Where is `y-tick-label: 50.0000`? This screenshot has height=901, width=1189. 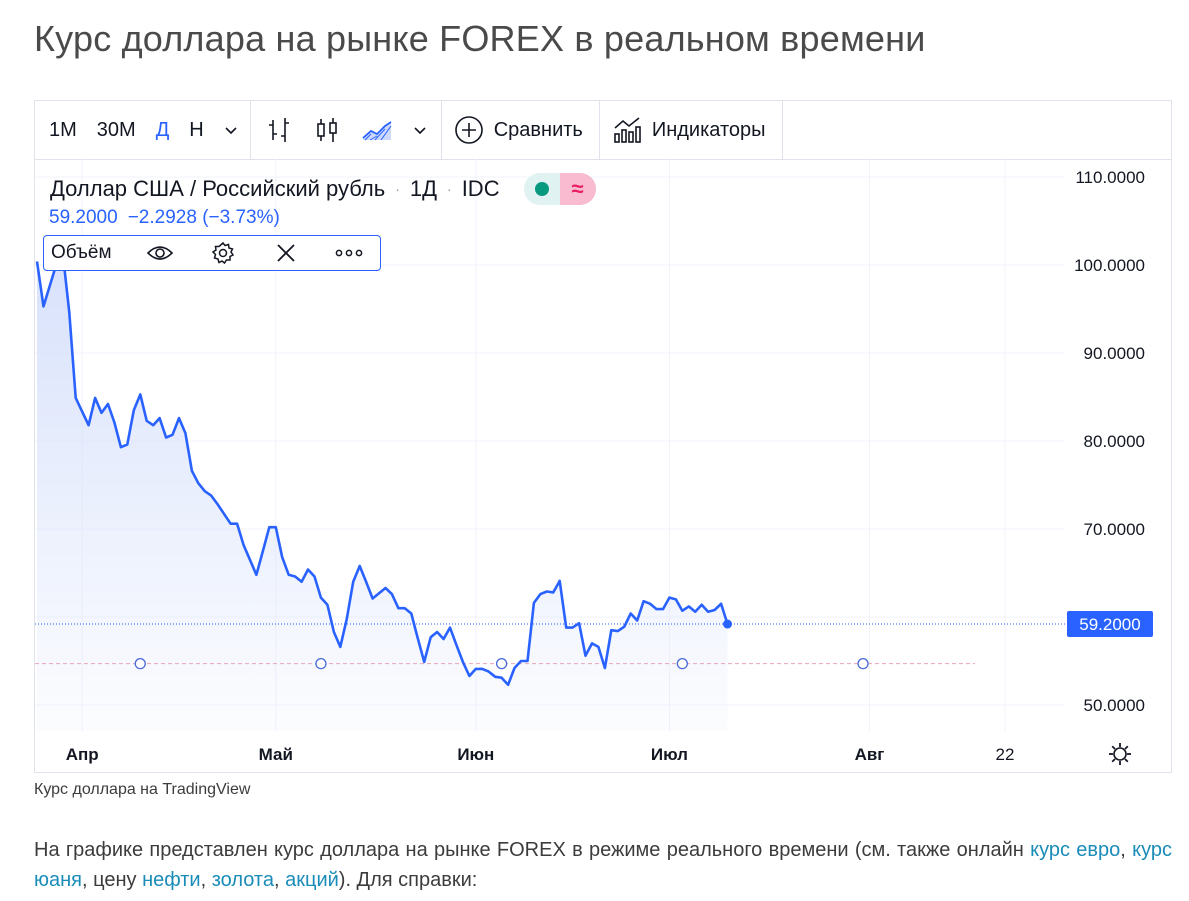 y-tick-label: 50.0000 is located at coordinates (1114, 705).